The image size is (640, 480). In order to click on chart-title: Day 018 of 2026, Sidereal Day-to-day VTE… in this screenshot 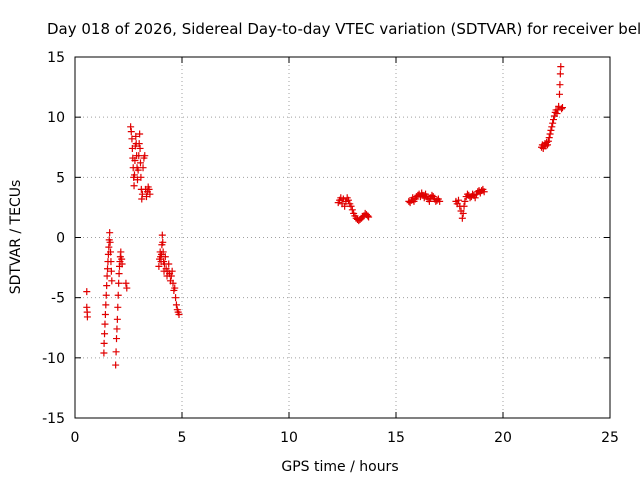, I will do `click(343, 29)`.